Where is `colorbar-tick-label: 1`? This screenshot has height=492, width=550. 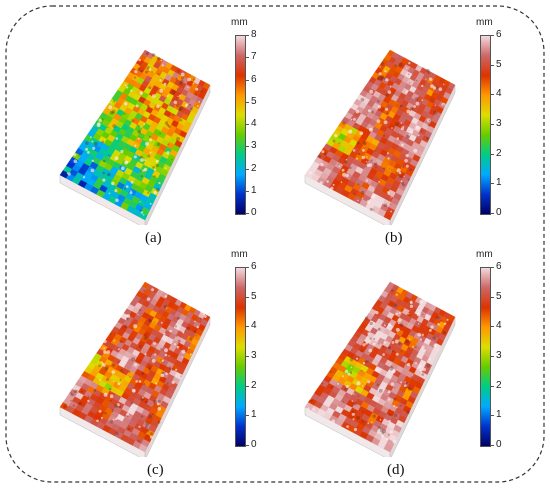 colorbar-tick-label: 1 is located at coordinates (499, 415).